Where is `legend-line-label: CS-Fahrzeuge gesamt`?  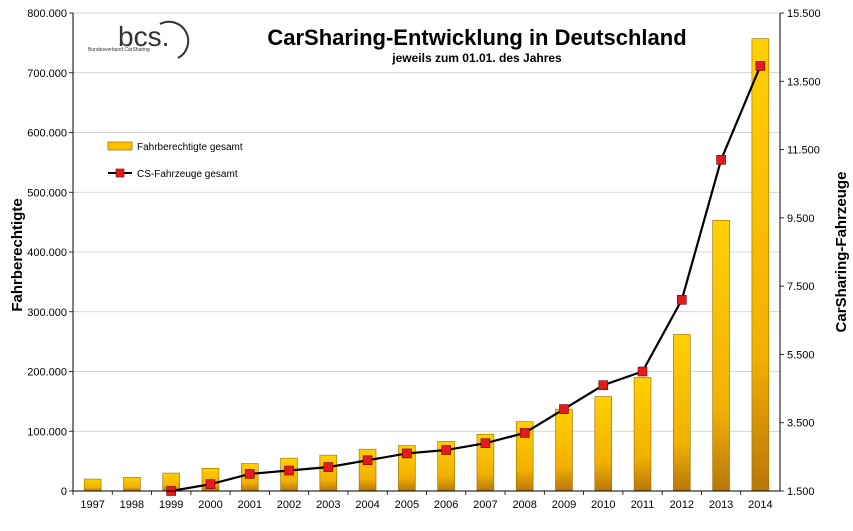 legend-line-label: CS-Fahrzeuge gesamt is located at coordinates (187, 174).